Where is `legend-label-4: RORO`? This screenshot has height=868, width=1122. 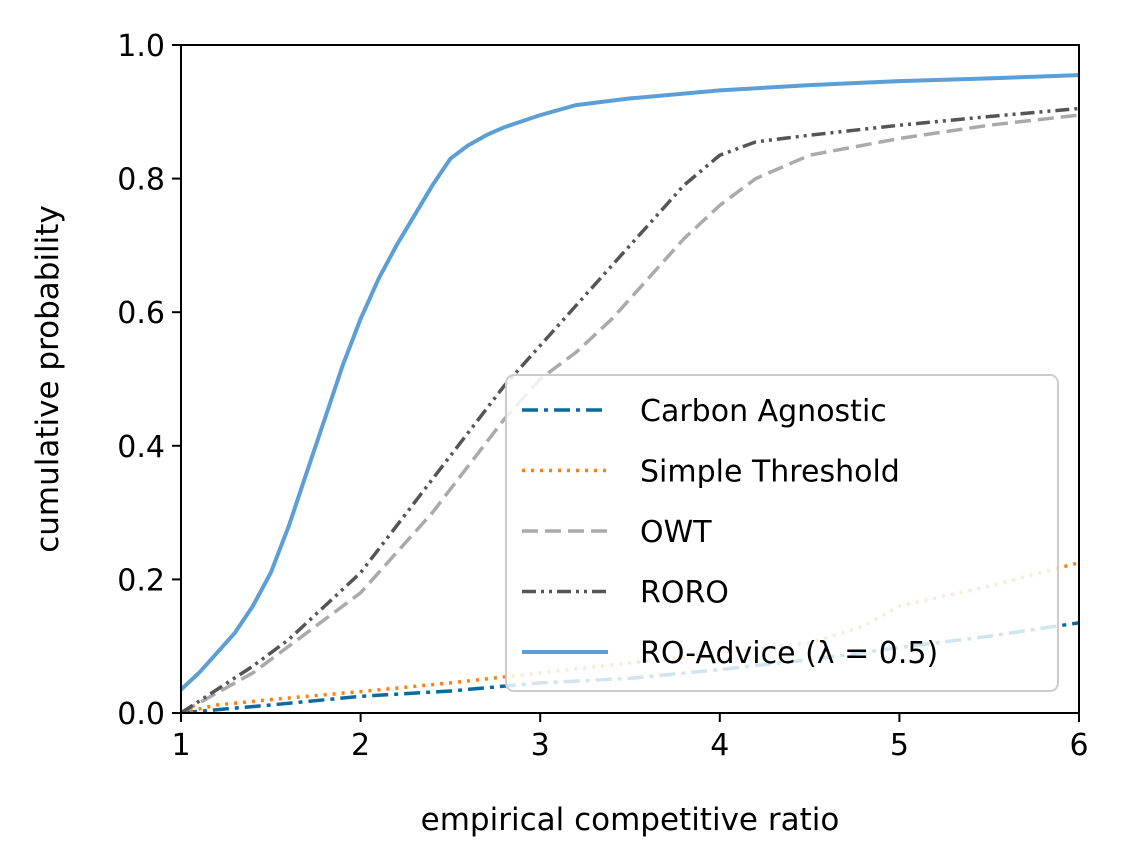 legend-label-4: RORO is located at coordinates (684, 593).